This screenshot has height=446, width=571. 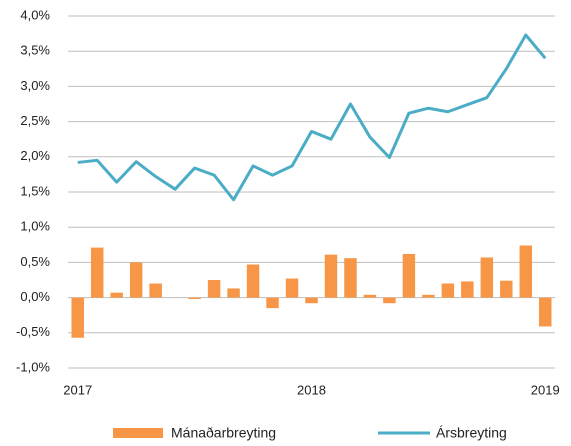 What do you see at coordinates (311, 389) in the screenshot?
I see `x-tick-label: 2018` at bounding box center [311, 389].